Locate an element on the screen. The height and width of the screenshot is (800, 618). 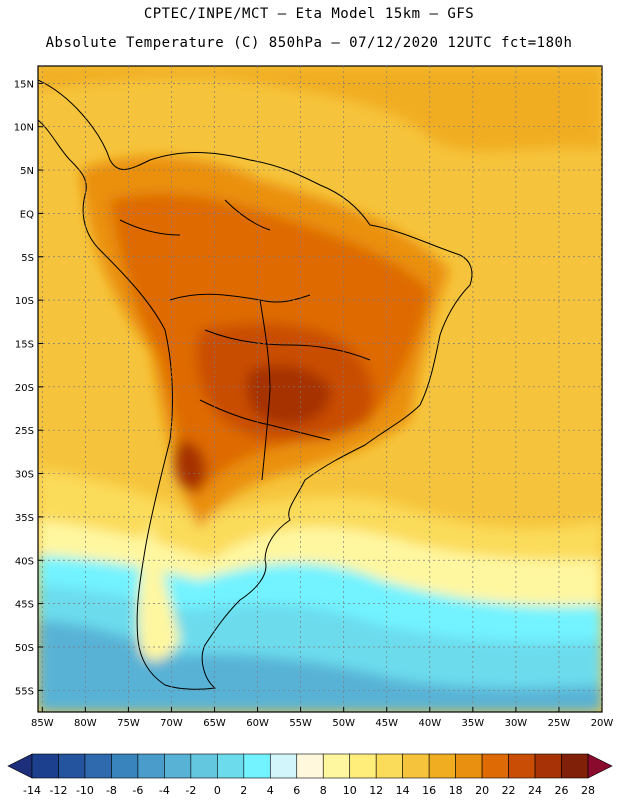
lat-tick-label: 10N is located at coordinates (24, 128).